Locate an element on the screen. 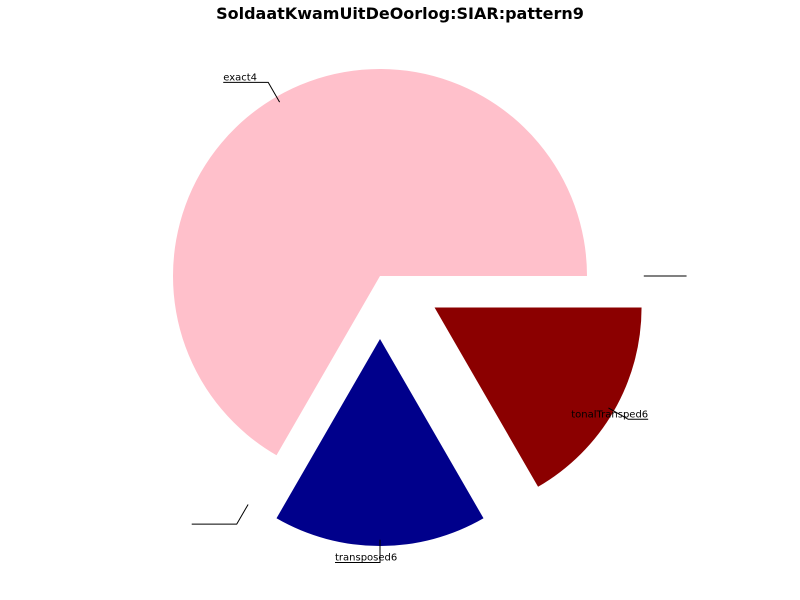  slice-label-transposed6: transposed6 is located at coordinates (366, 558).